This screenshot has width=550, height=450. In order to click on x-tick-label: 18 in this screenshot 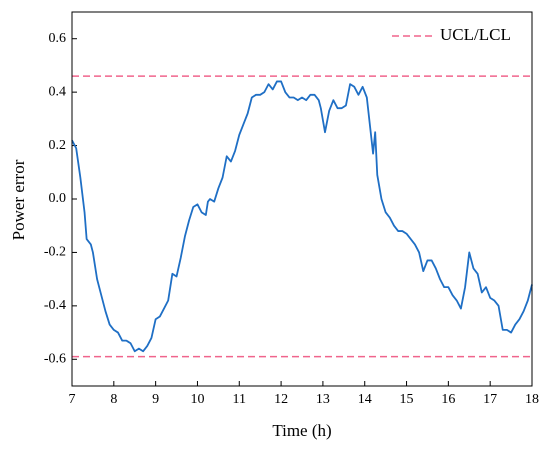, I will do `click(532, 399)`.